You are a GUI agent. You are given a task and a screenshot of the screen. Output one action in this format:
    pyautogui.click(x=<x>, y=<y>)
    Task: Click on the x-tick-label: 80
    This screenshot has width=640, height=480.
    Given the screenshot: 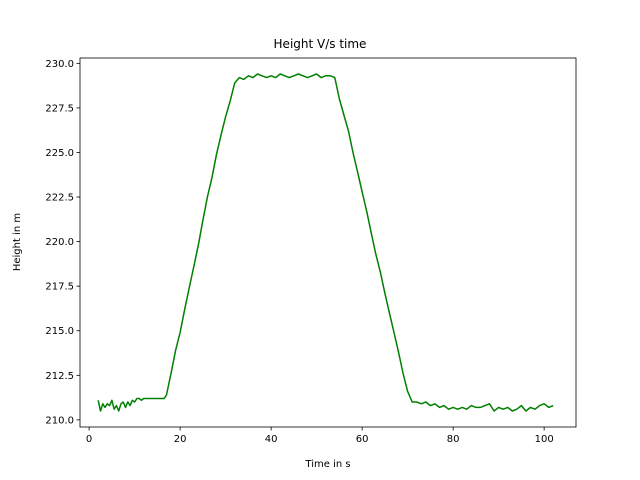 What is the action you would take?
    pyautogui.click(x=453, y=439)
    